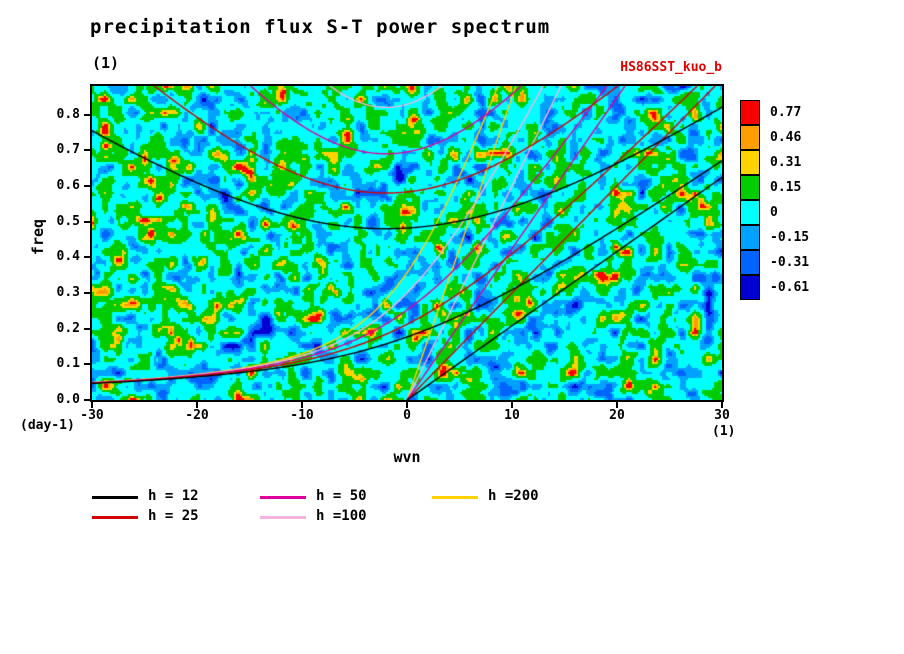 The width and height of the screenshot is (904, 654). Describe the element at coordinates (790, 237) in the screenshot. I see `colorbar-label: -0.15` at that location.